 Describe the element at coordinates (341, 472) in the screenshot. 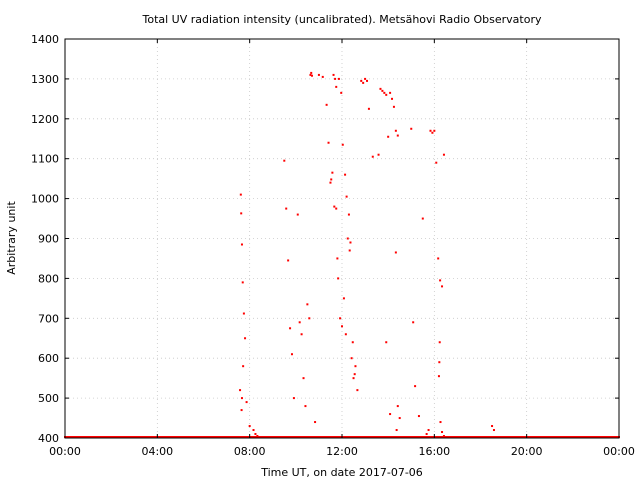

I see `x-axis-label: Time UT, on date 2017-07-06` at that location.